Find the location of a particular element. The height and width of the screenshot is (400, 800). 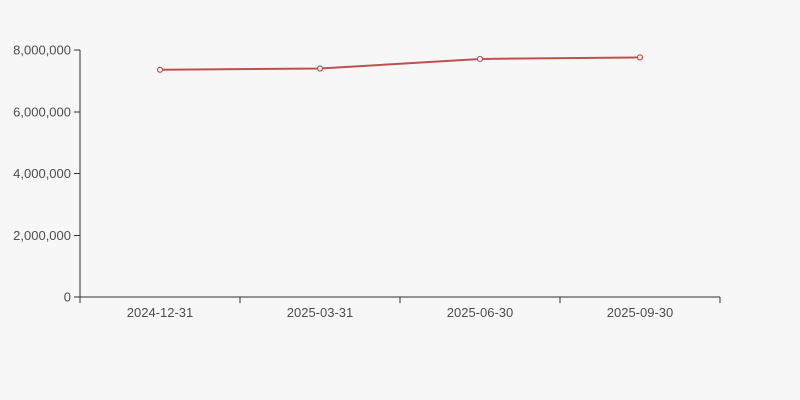

series-line is located at coordinates (400, 63).